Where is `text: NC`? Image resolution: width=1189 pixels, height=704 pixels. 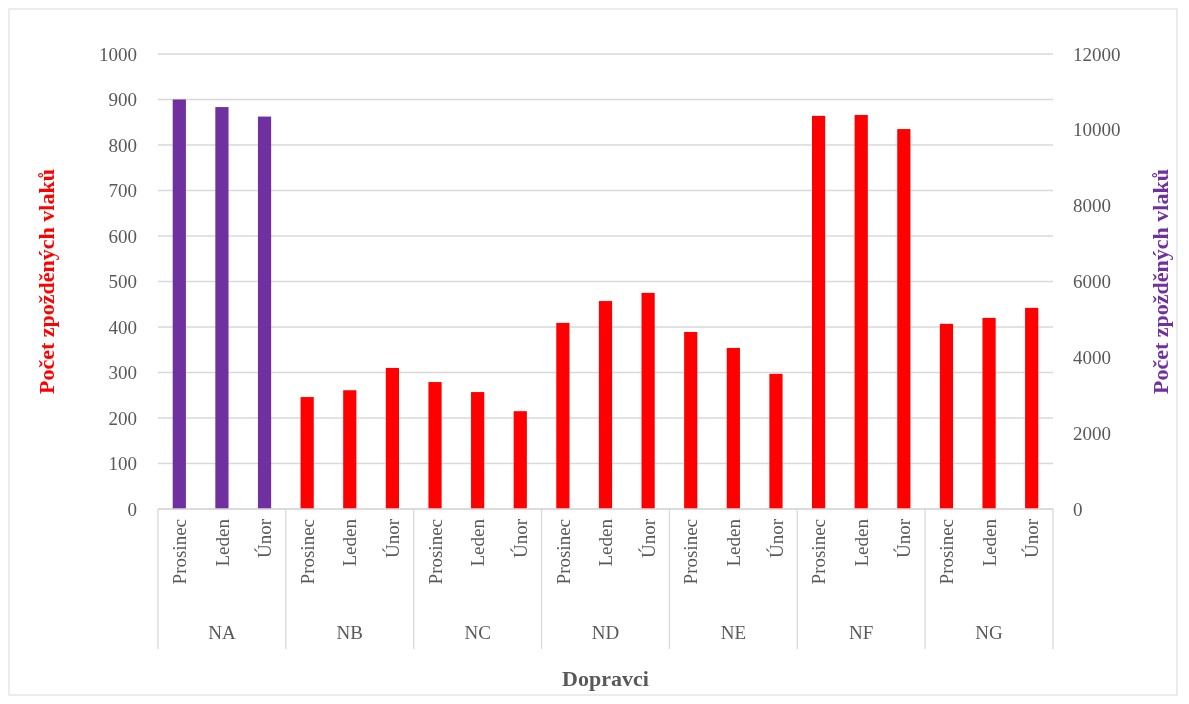
text: NC is located at coordinates (477, 632).